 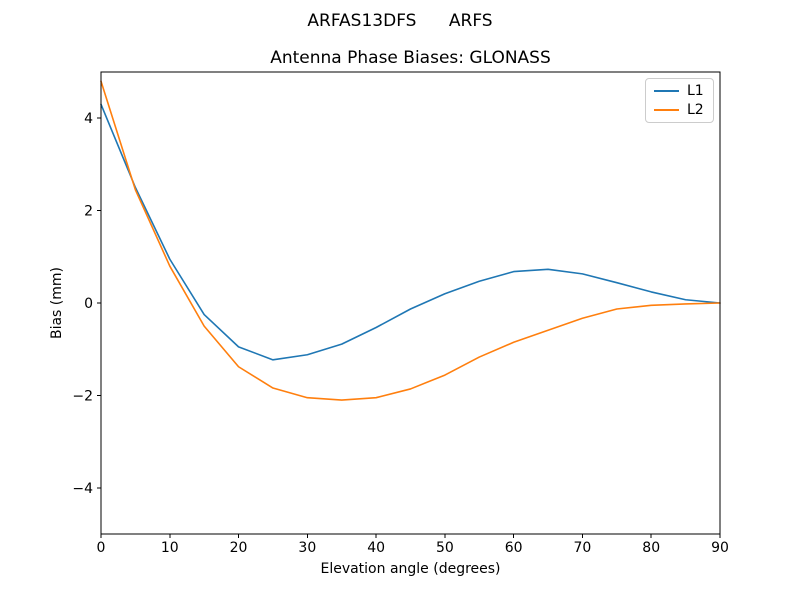 I want to click on x-tick-label: 20, so click(x=239, y=548).